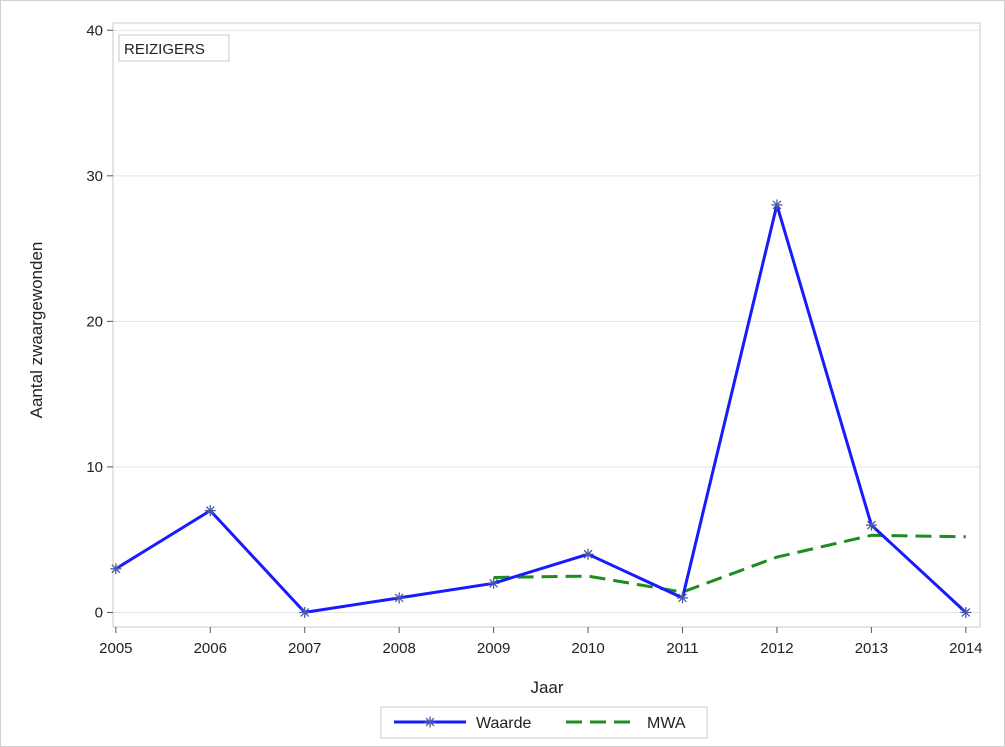 The height and width of the screenshot is (747, 1005). Describe the element at coordinates (682, 648) in the screenshot. I see `x-tick-label: 2011` at that location.